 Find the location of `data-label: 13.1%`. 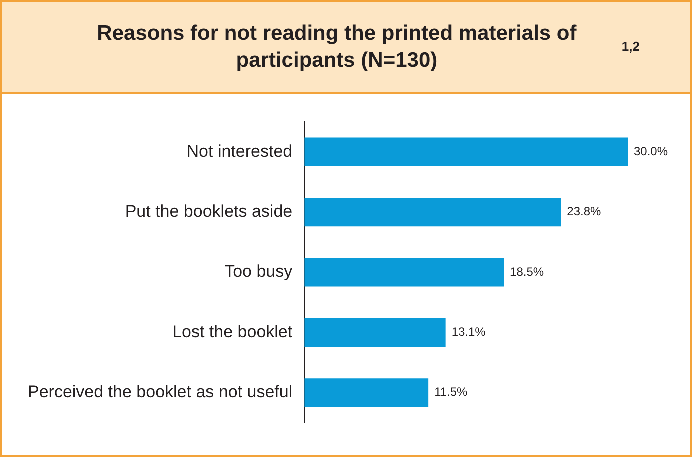

data-label: 13.1% is located at coordinates (469, 332).